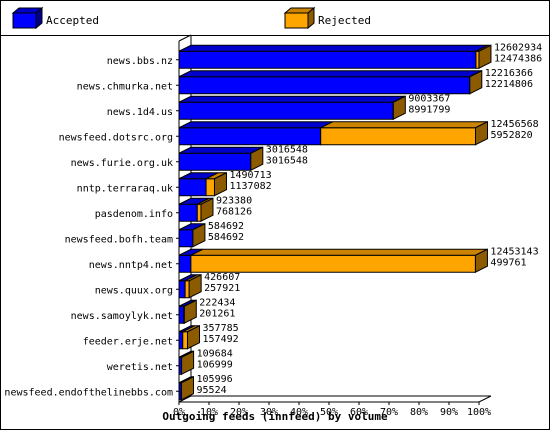 This screenshot has height=430, width=550. I want to click on category-label: news.nntp4.net, so click(131, 265).